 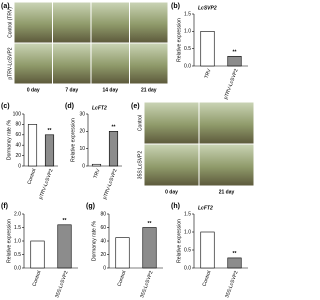 What do you see at coordinates (90, 206) in the screenshot?
I see `panel-label: (g)` at bounding box center [90, 206].